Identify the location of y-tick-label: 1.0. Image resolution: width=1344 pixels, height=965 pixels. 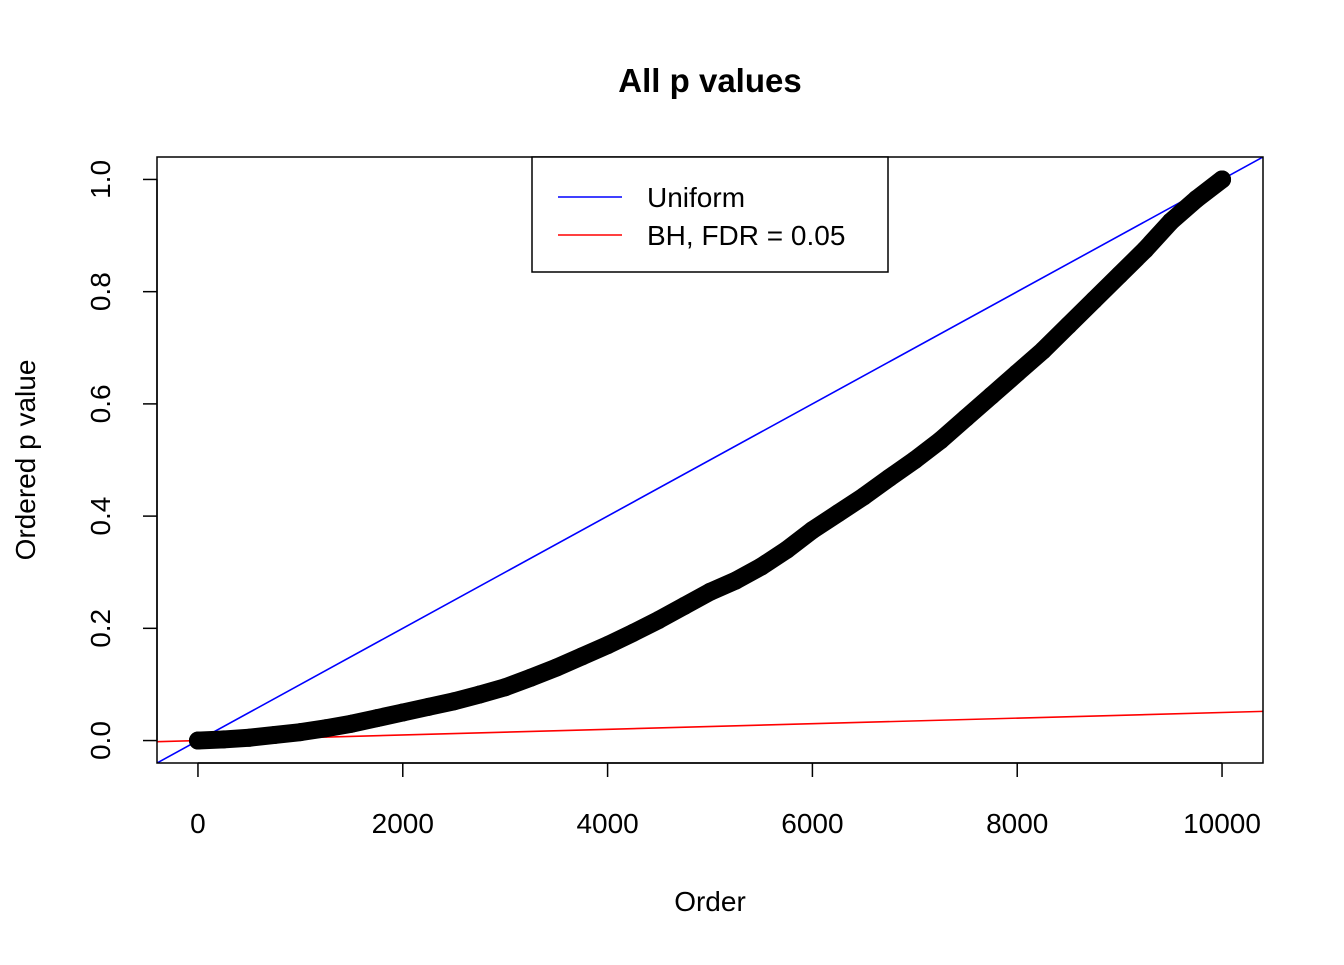
(100, 179).